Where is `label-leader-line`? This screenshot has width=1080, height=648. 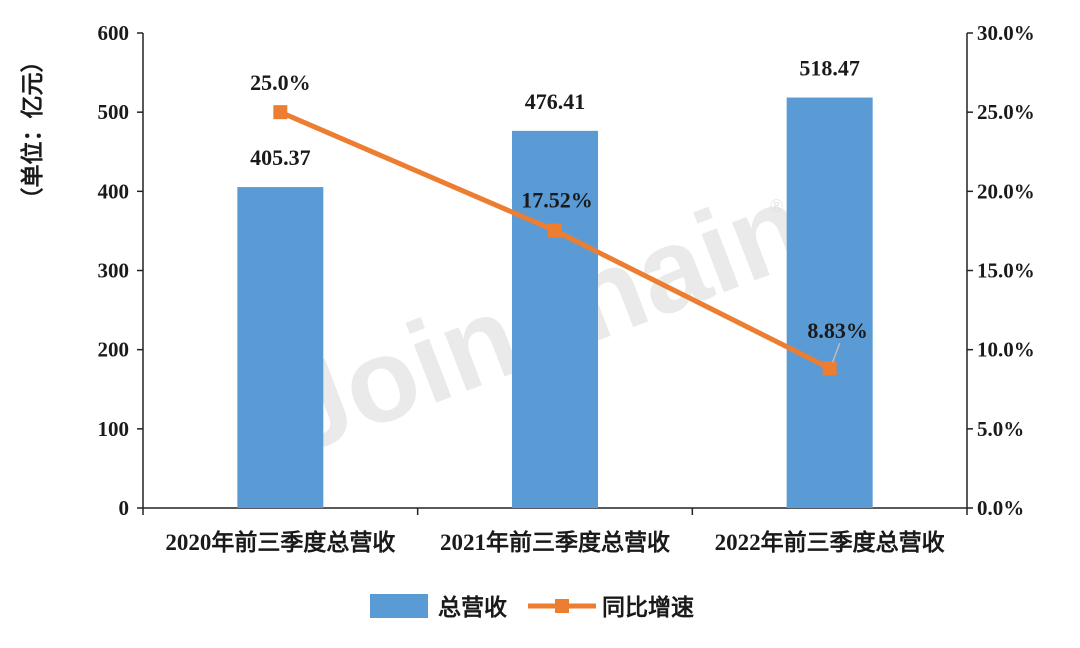 label-leader-line is located at coordinates (836, 352).